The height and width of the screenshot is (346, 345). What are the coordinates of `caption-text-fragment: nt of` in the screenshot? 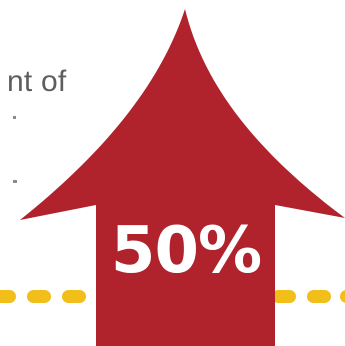 It's located at (37, 81).